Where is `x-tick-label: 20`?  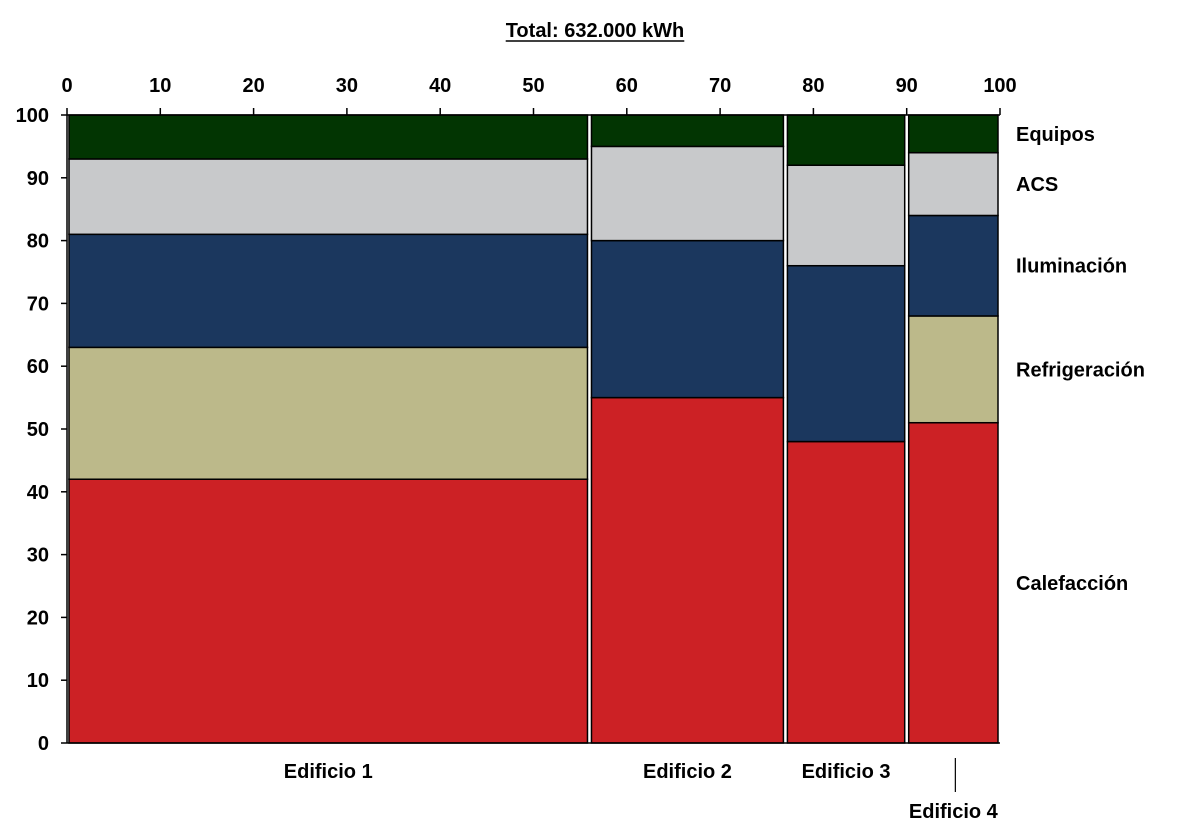 x-tick-label: 20 is located at coordinates (253, 86).